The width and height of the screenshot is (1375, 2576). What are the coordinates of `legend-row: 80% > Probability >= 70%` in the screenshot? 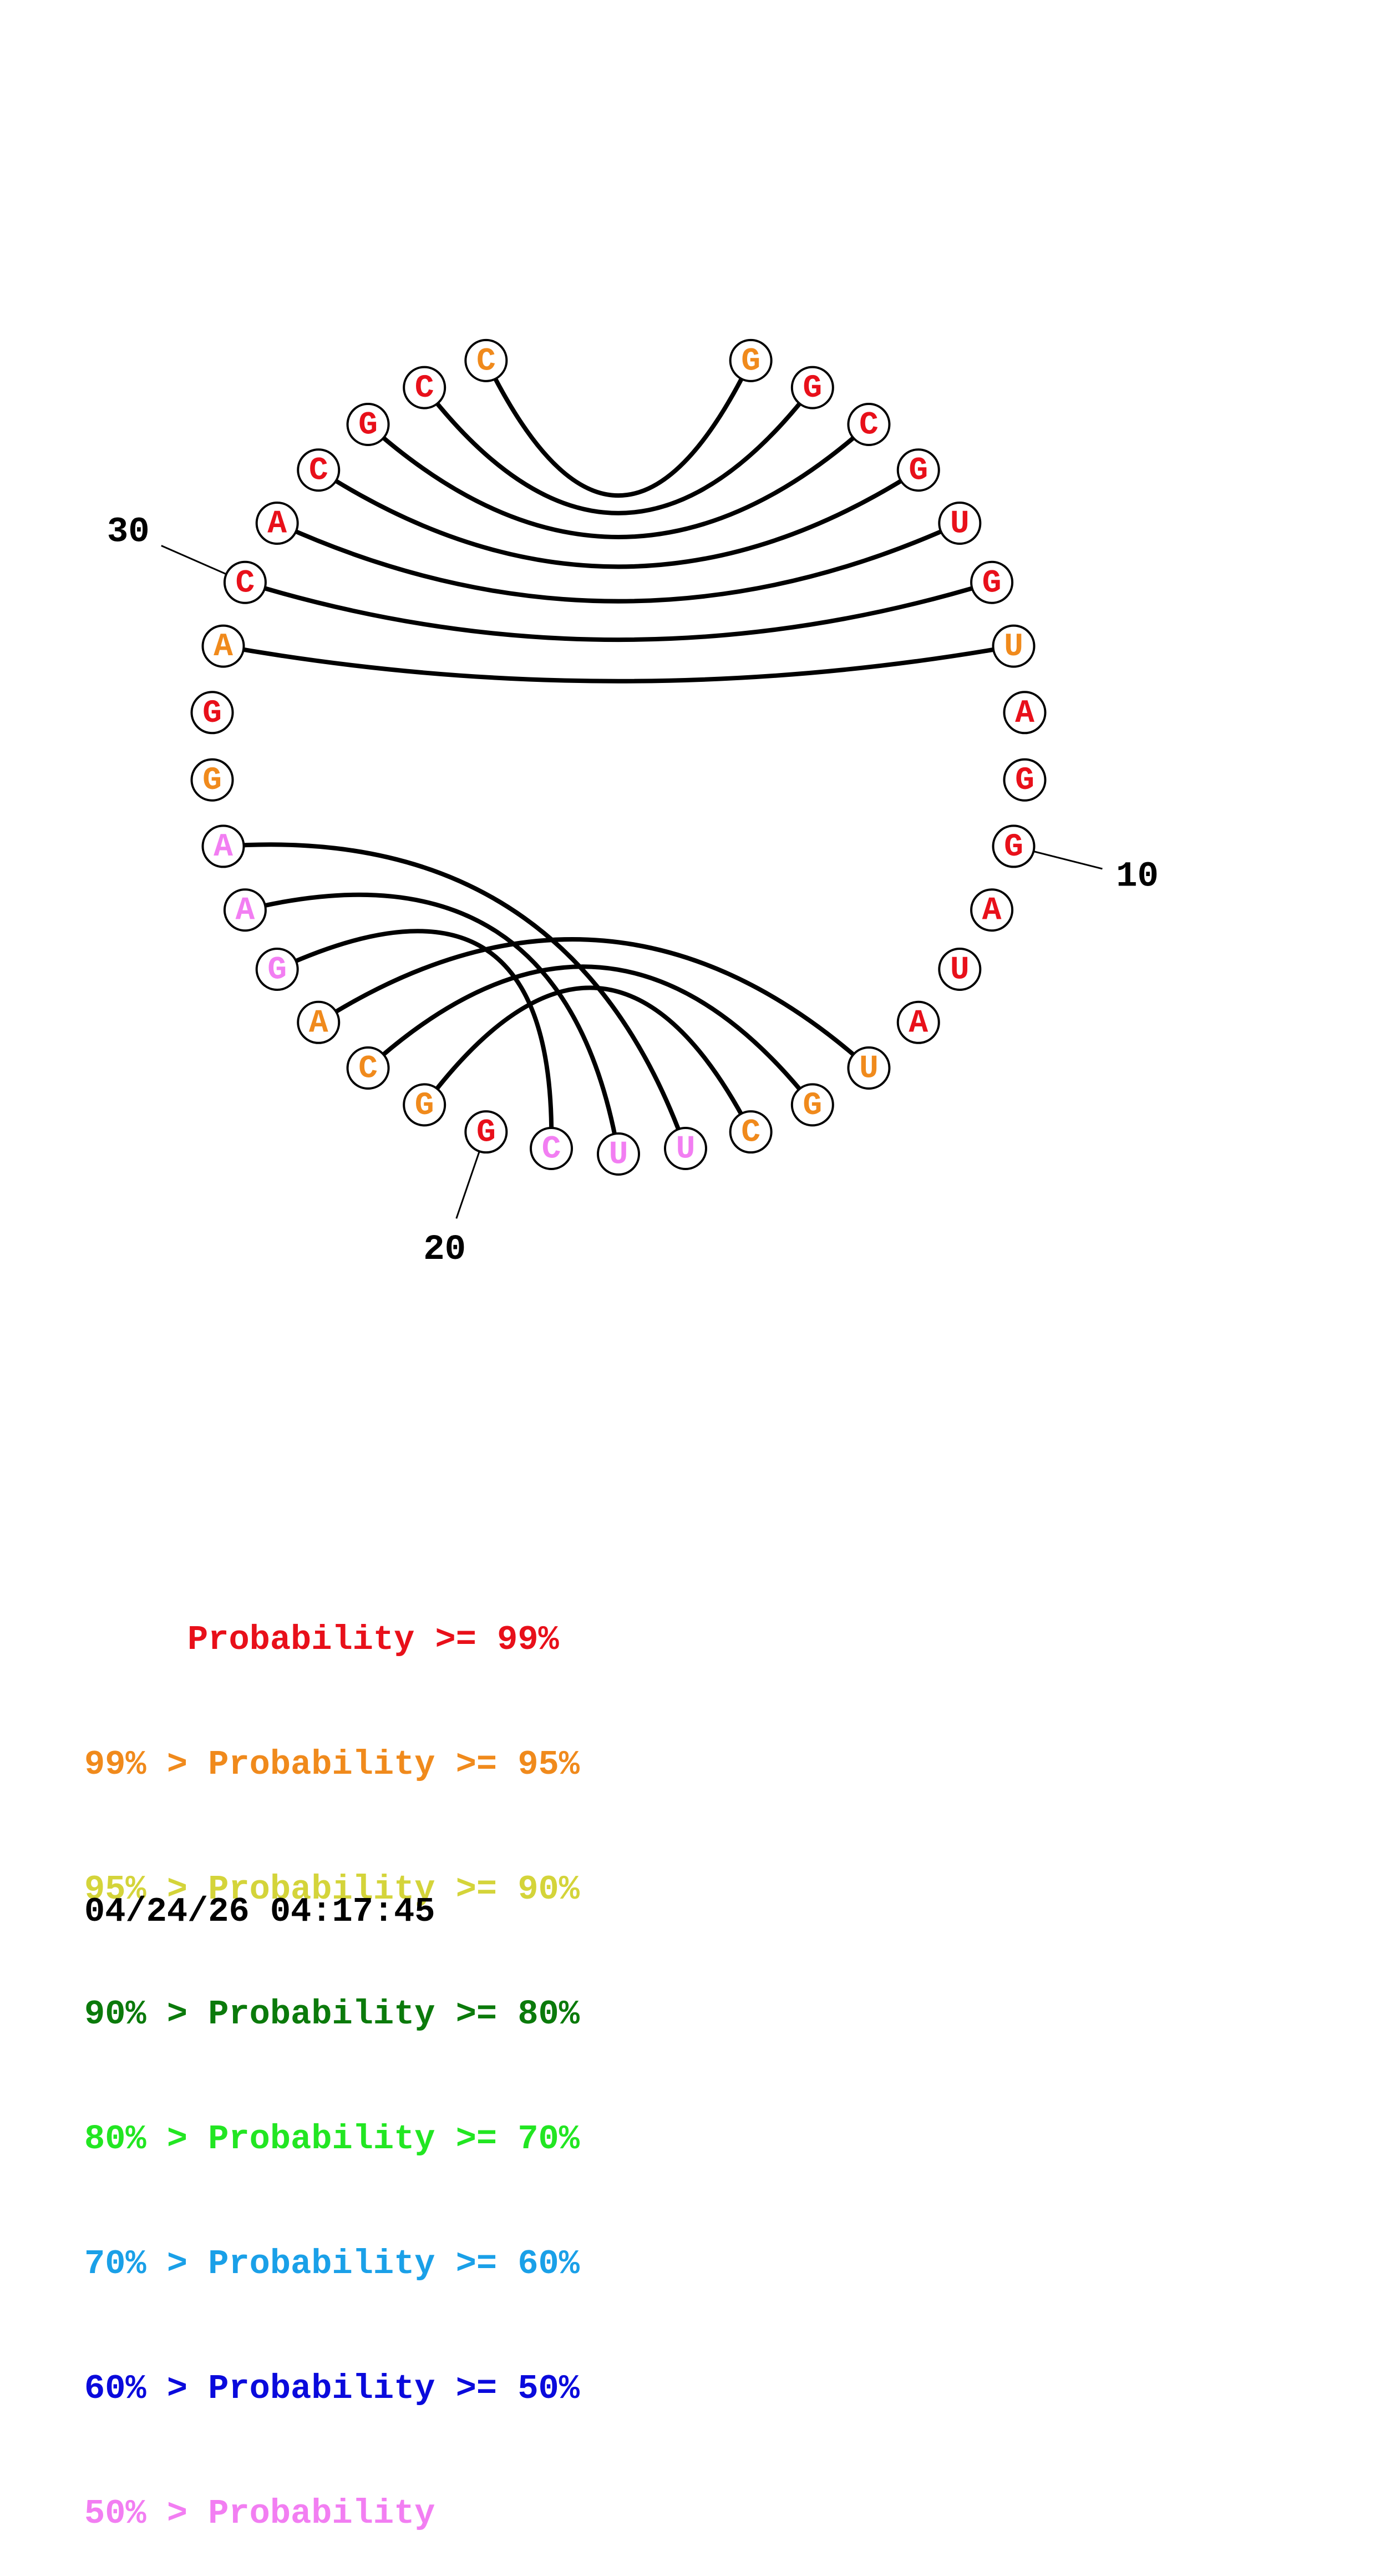 It's located at (332, 2139).